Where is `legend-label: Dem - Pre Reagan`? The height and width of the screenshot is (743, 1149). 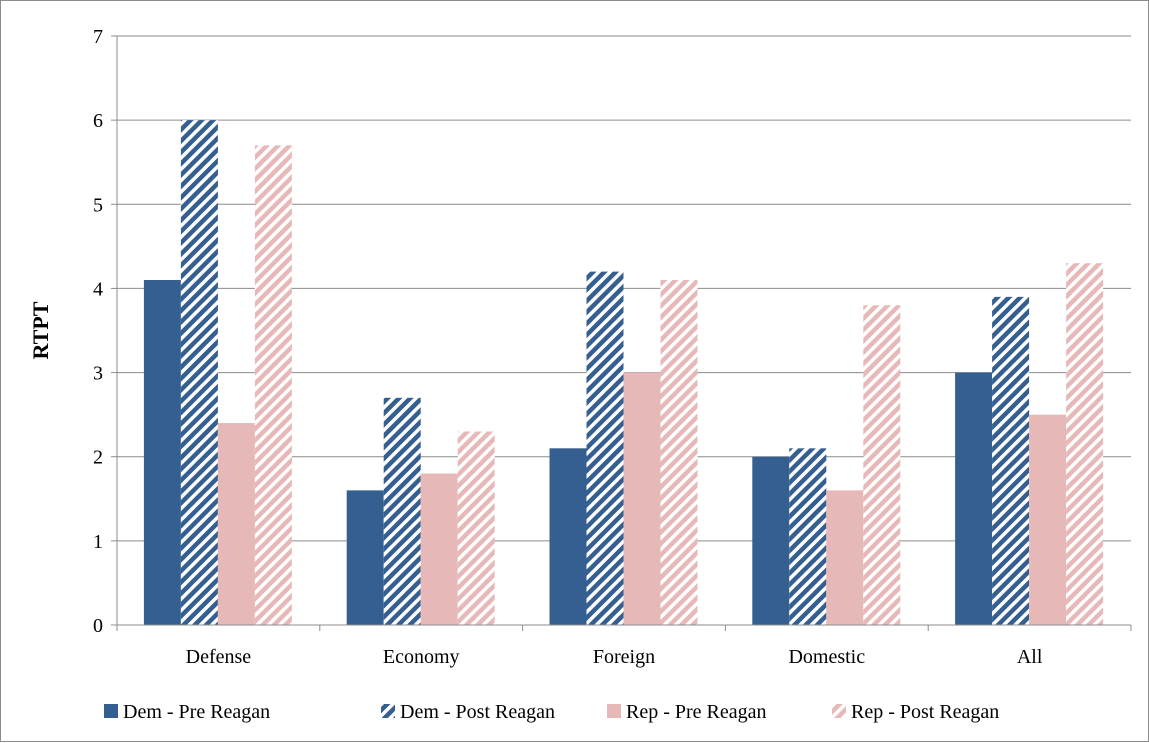
legend-label: Dem - Pre Reagan is located at coordinates (196, 712).